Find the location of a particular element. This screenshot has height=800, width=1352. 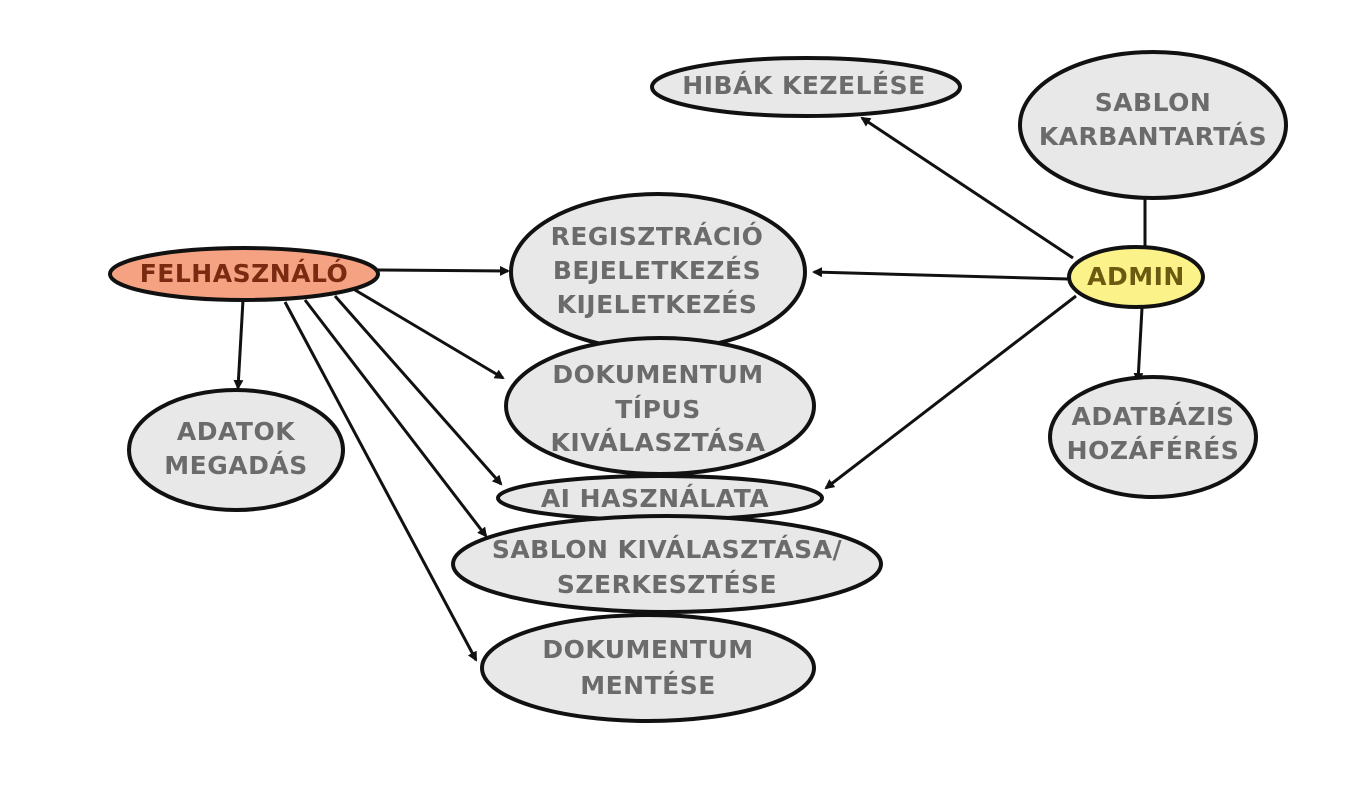

actor-label: FELHASZNÁLÓ is located at coordinates (244, 273).